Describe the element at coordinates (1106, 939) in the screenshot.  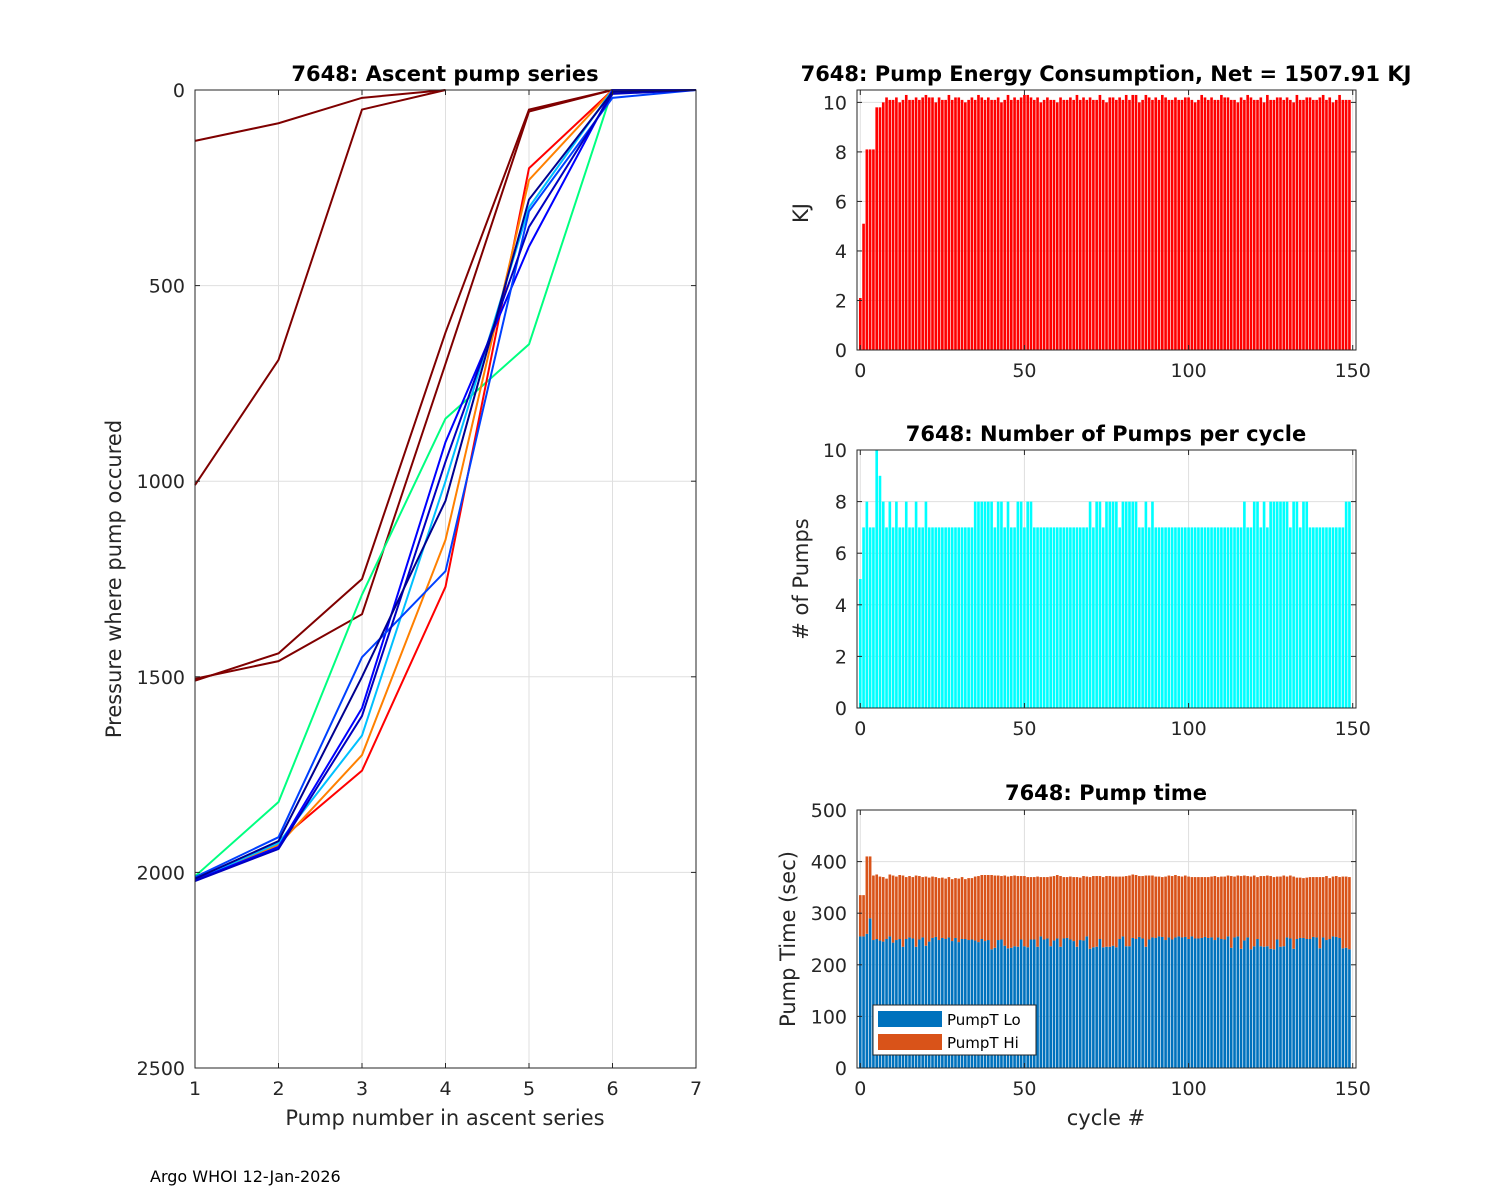
I see `pumptime-axes-box` at that location.